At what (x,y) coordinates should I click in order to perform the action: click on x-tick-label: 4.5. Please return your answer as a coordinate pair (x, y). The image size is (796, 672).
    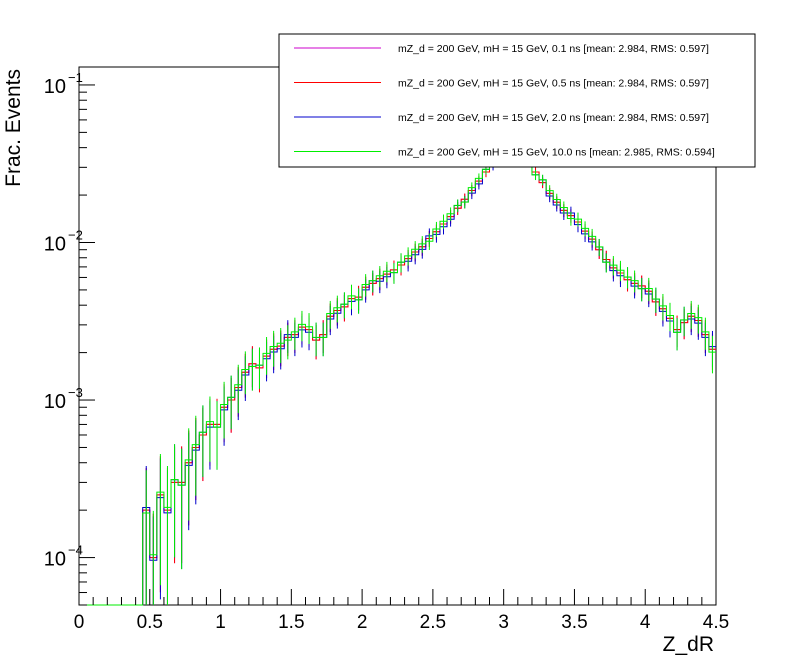
    Looking at the image, I should click on (716, 622).